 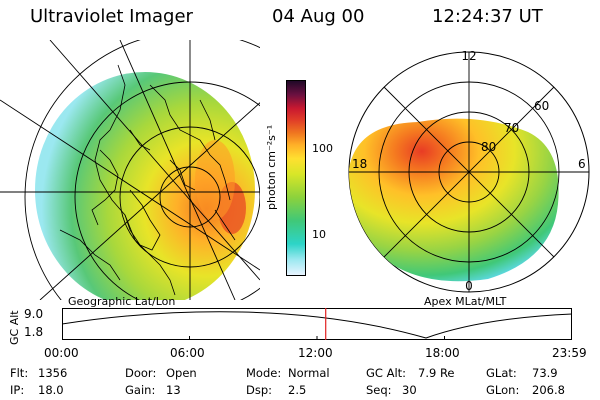 What do you see at coordinates (465, 301) in the screenshot?
I see `right-map-caption: Apex MLat/MLT` at bounding box center [465, 301].